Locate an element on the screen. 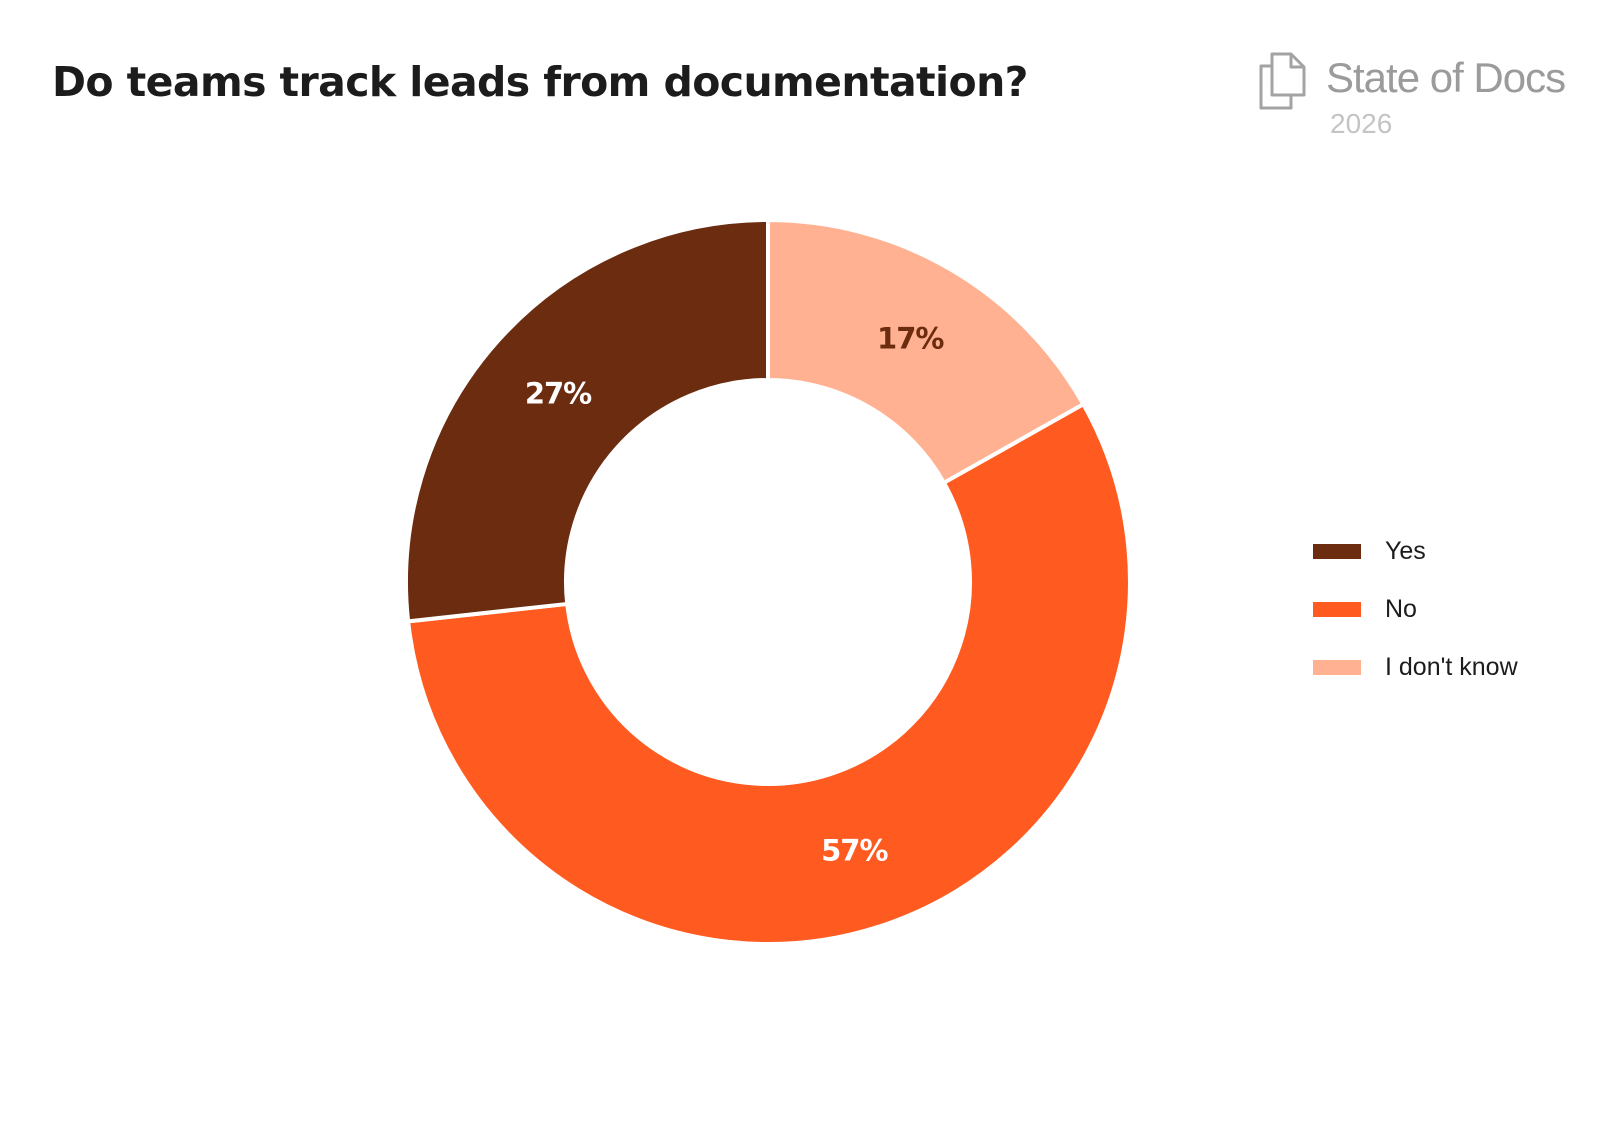 The image size is (1621, 1121). slice-label-yes: 27% is located at coordinates (558, 394).